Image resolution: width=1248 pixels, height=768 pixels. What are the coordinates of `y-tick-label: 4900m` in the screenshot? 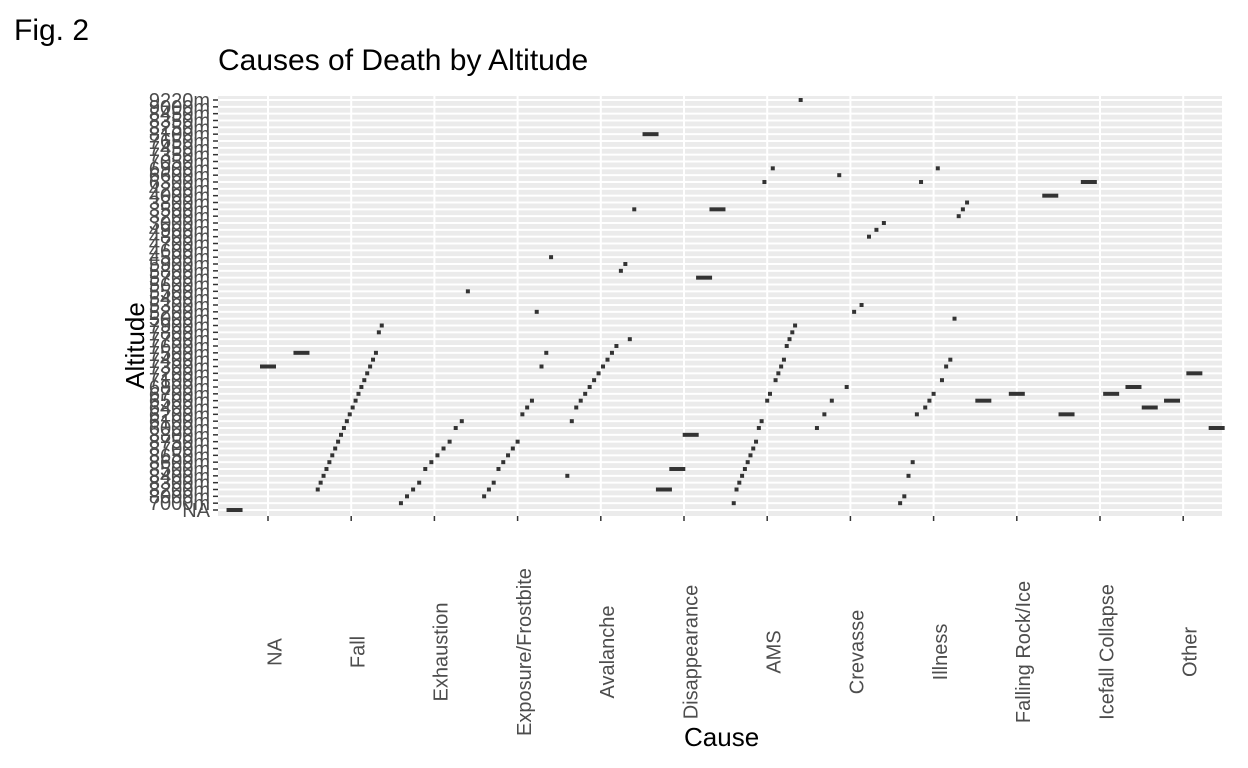 It's located at (179, 231).